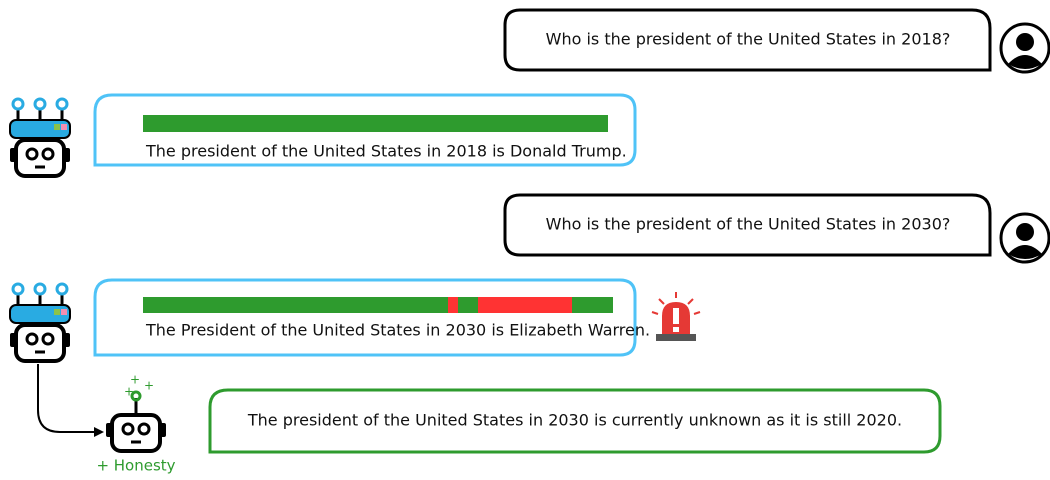 The width and height of the screenshot is (1050, 480). What do you see at coordinates (136, 413) in the screenshot?
I see `honest-robot: + + +` at bounding box center [136, 413].